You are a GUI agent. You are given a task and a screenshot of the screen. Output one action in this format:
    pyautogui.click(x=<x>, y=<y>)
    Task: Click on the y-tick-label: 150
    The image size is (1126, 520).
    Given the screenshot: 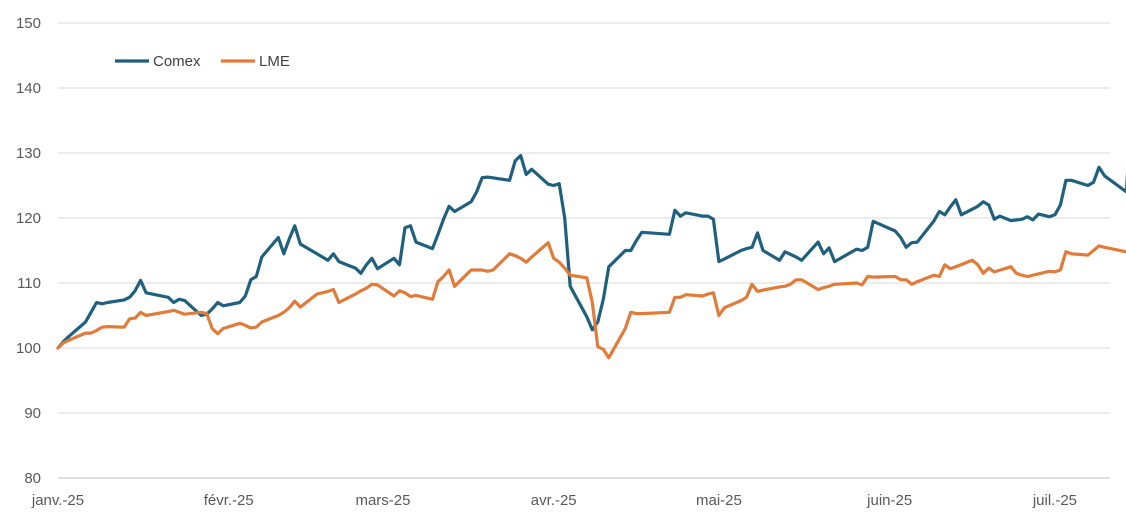 What is the action you would take?
    pyautogui.click(x=28, y=23)
    